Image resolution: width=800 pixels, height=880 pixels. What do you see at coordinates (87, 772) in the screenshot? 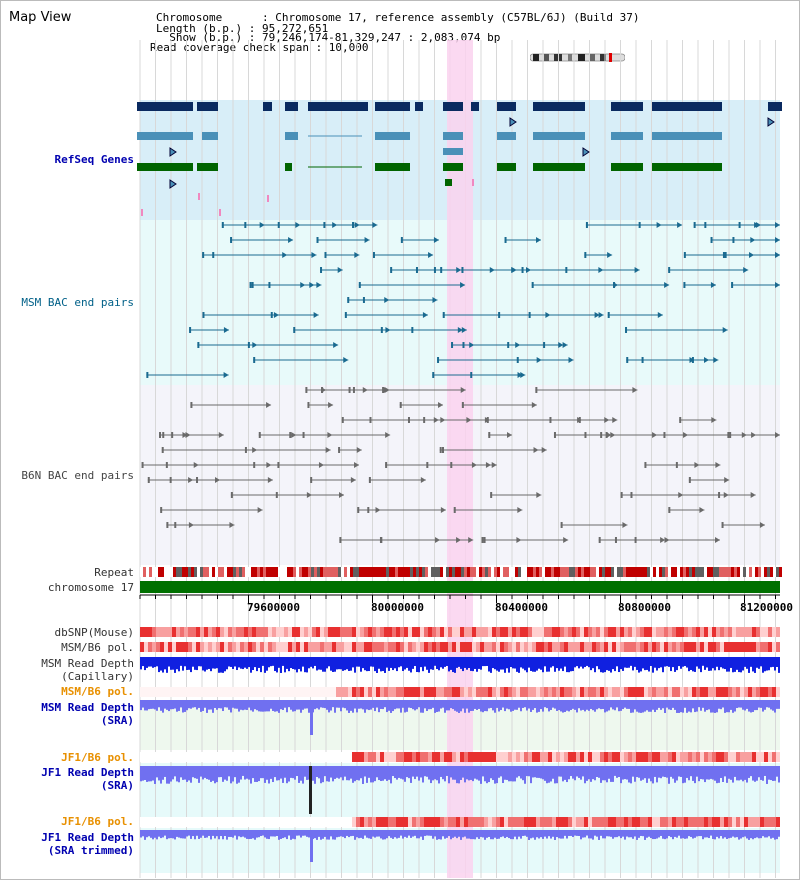
I see `track-label-jf1-depth: JF1 Read Depth` at bounding box center [87, 772].